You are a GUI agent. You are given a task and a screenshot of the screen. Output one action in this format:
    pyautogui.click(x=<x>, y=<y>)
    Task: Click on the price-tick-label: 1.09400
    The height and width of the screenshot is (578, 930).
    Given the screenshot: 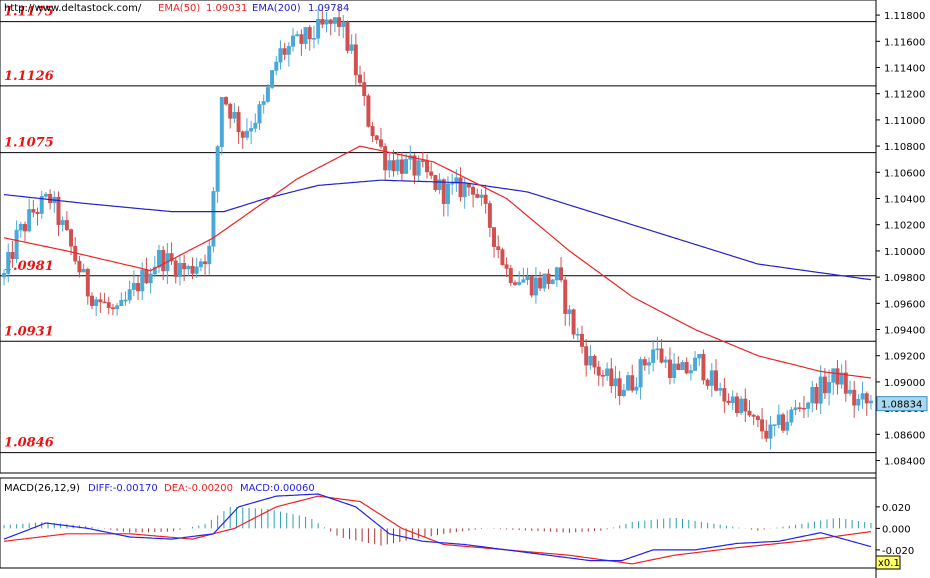 What is the action you would take?
    pyautogui.click(x=904, y=331)
    